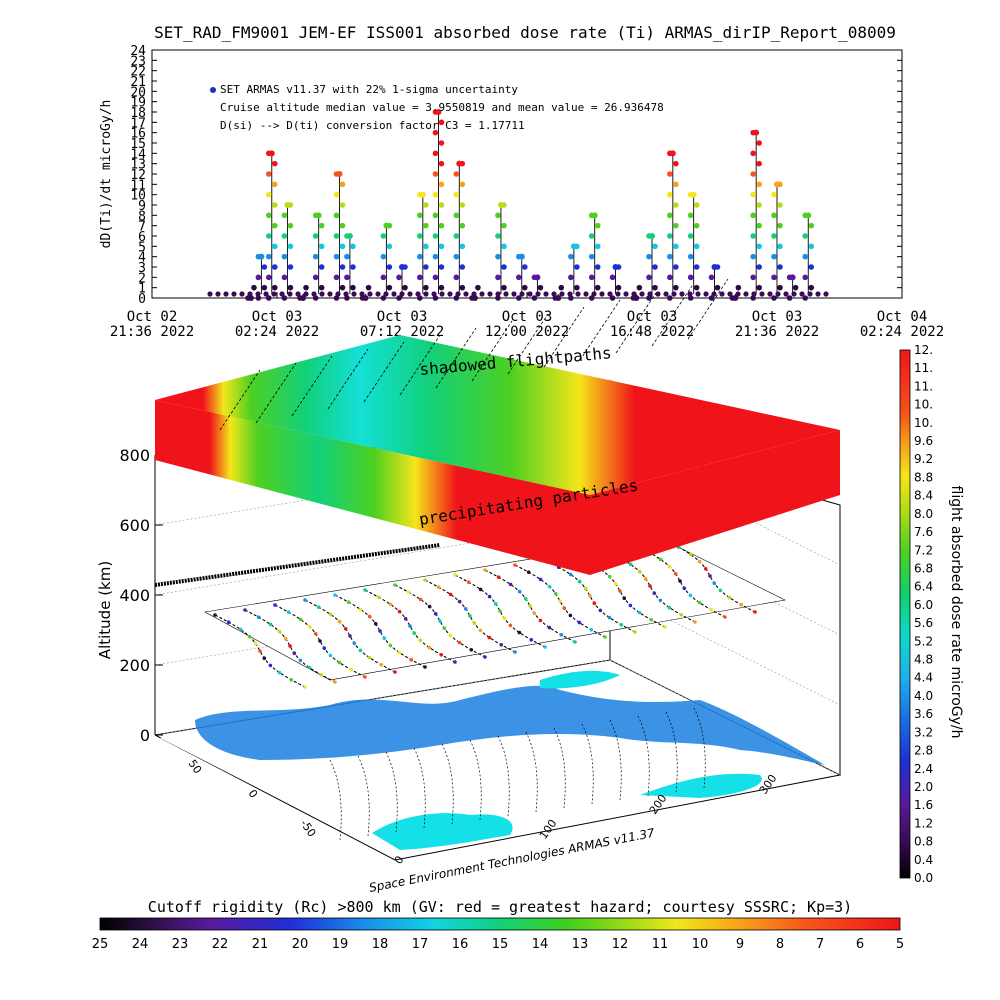 The image size is (1000, 1000). I want to click on dose-colorbar-tick: 4.8, so click(923, 660).